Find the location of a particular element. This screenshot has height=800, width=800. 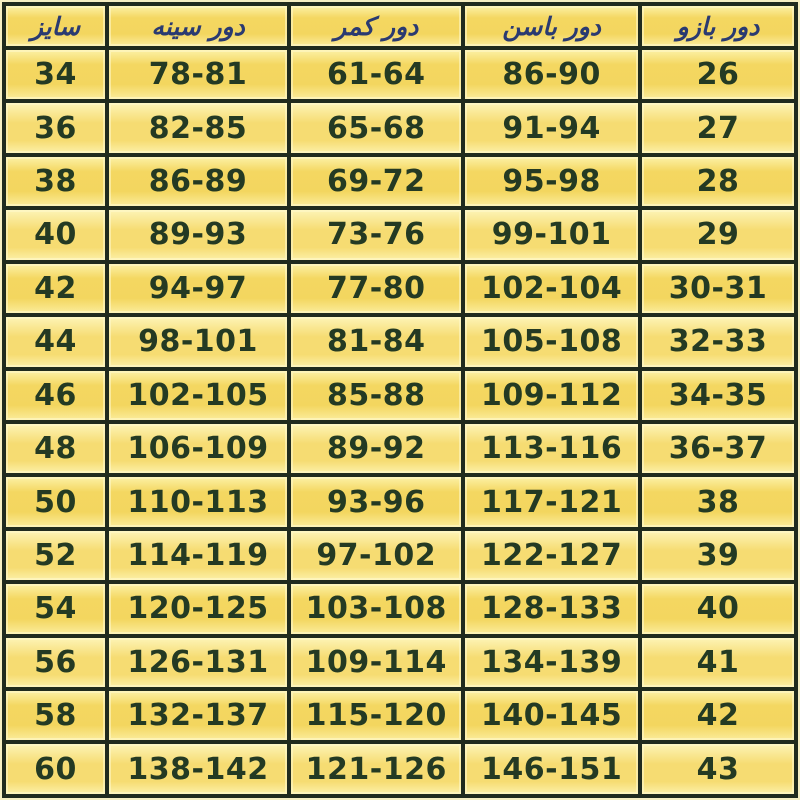

cell-arm: 39 is located at coordinates (718, 555).